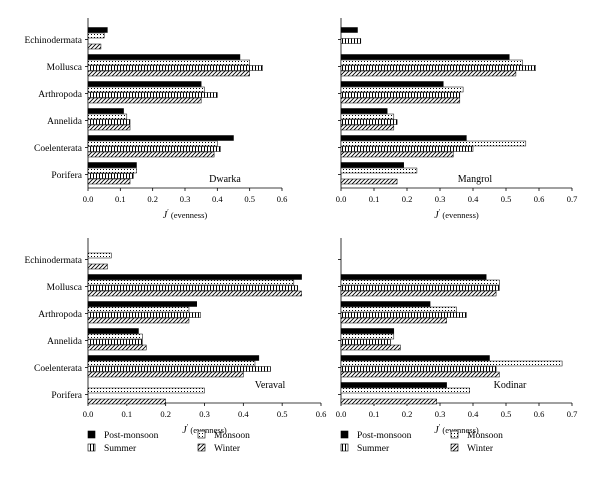 Image resolution: width=600 pixels, height=484 pixels. I want to click on x-tick-label: 0.2, so click(152, 199).